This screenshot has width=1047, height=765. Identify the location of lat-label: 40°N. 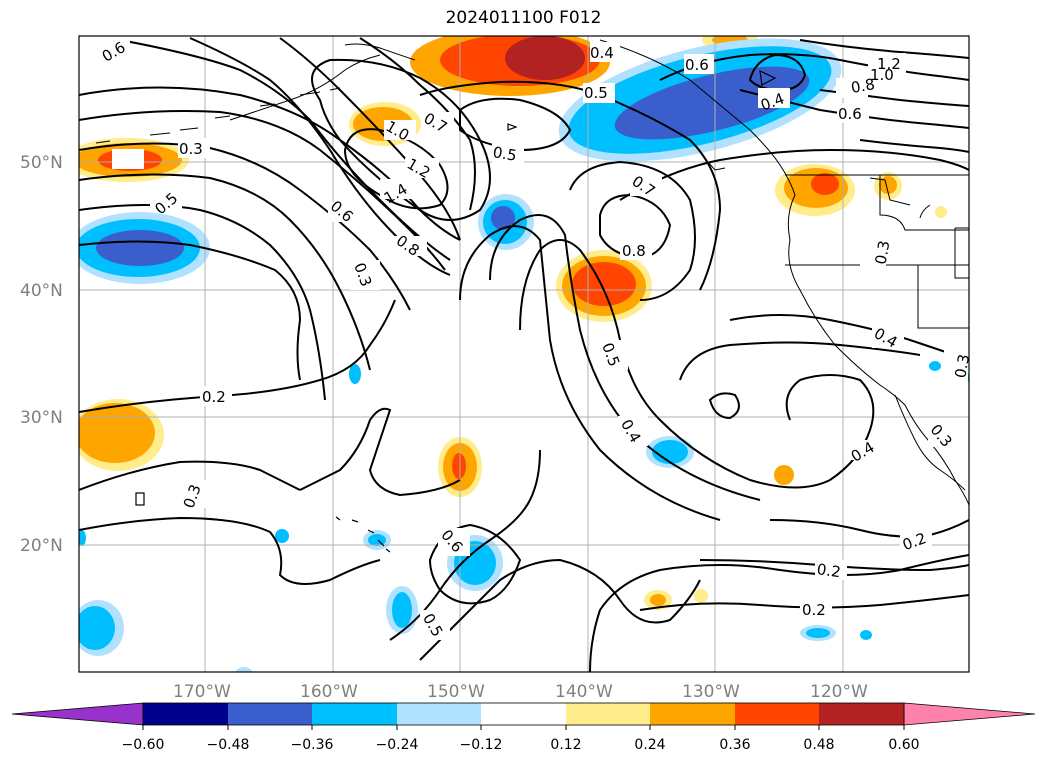
(41, 291).